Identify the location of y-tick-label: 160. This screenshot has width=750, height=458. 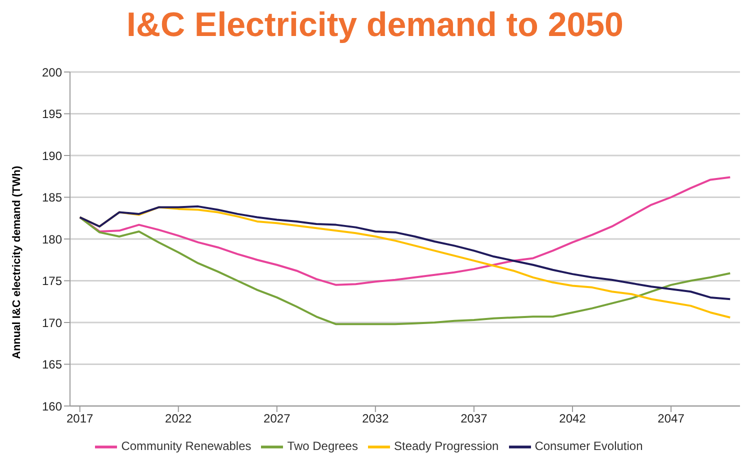
(52, 406).